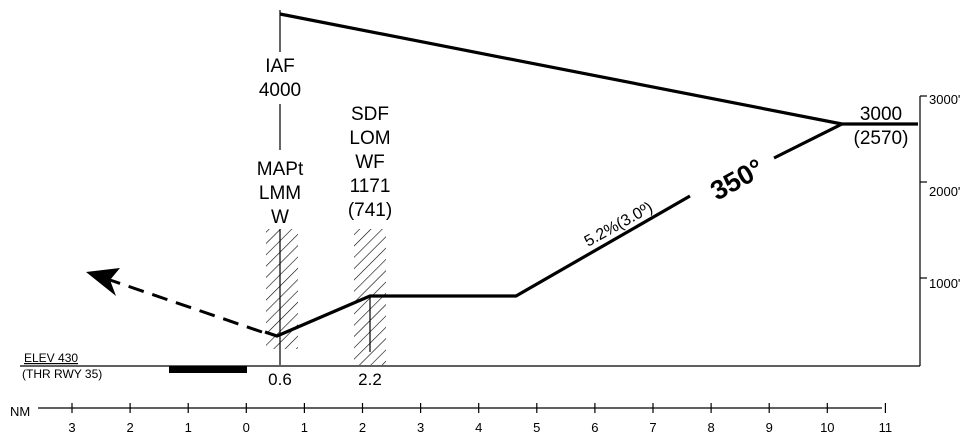 The height and width of the screenshot is (437, 978). Describe the element at coordinates (881, 114) in the screenshot. I see `start-altitude: 3000` at that location.